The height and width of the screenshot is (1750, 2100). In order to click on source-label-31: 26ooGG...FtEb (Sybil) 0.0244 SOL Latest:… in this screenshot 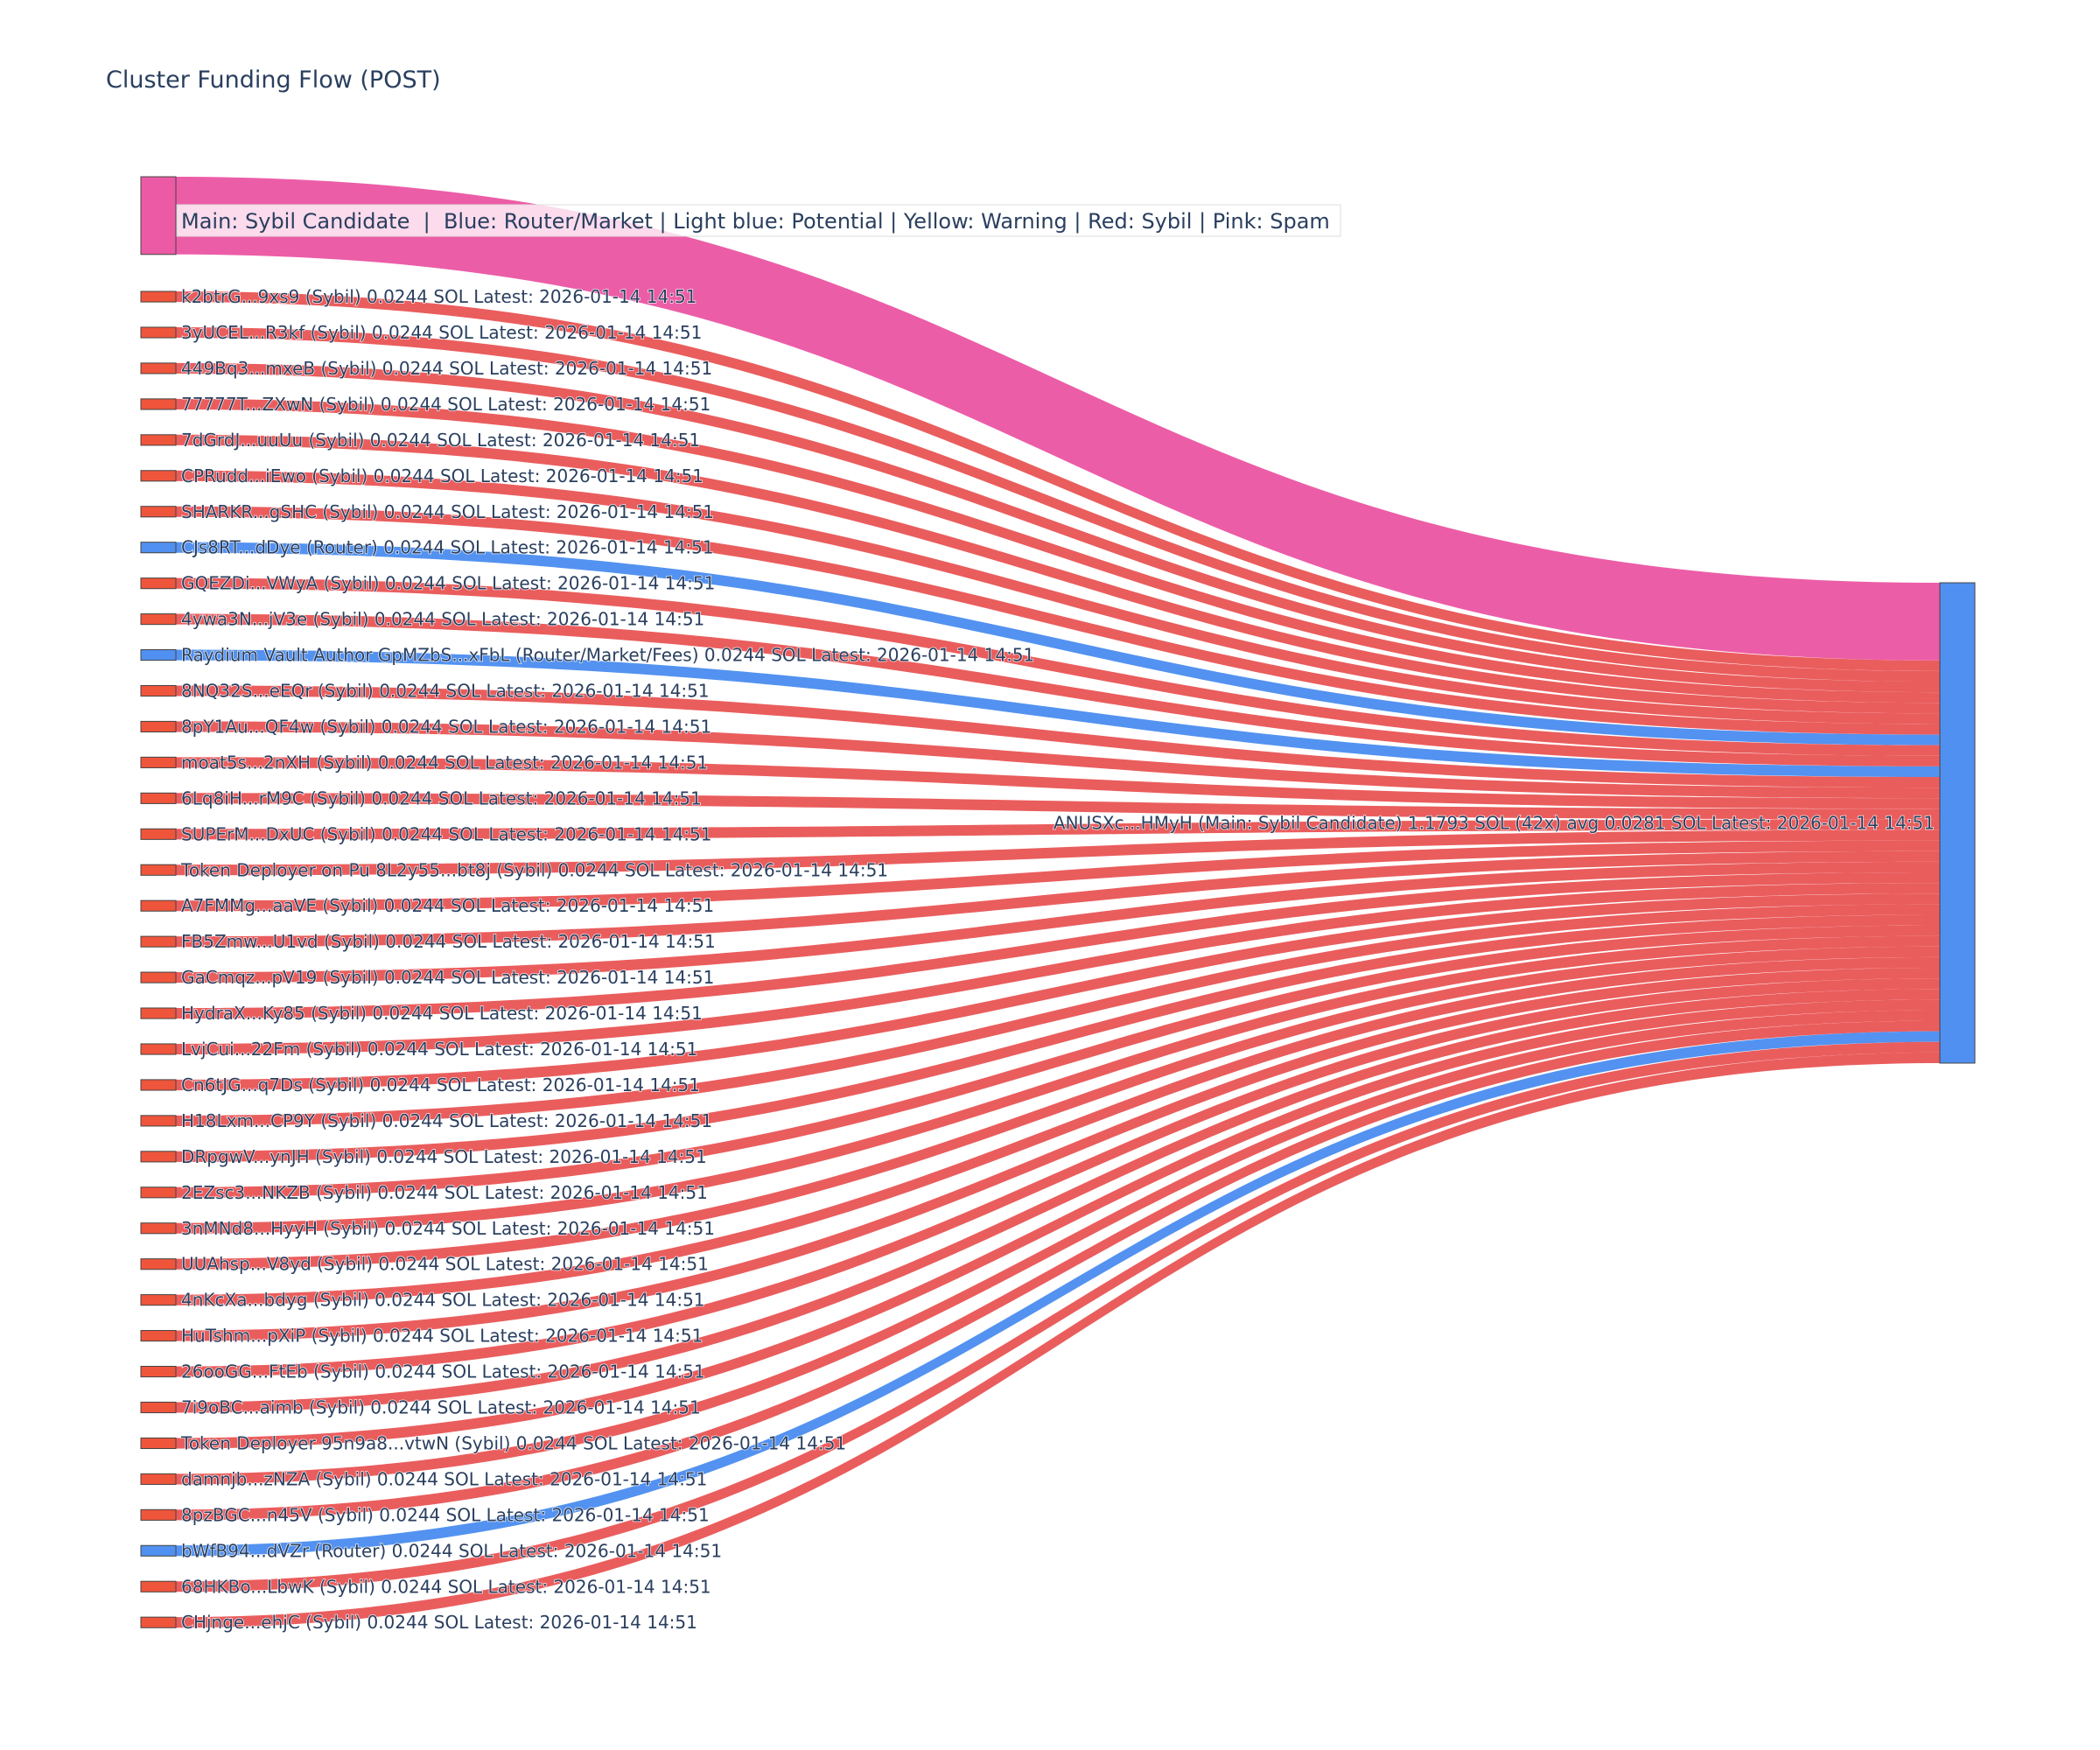, I will do `click(443, 1372)`.